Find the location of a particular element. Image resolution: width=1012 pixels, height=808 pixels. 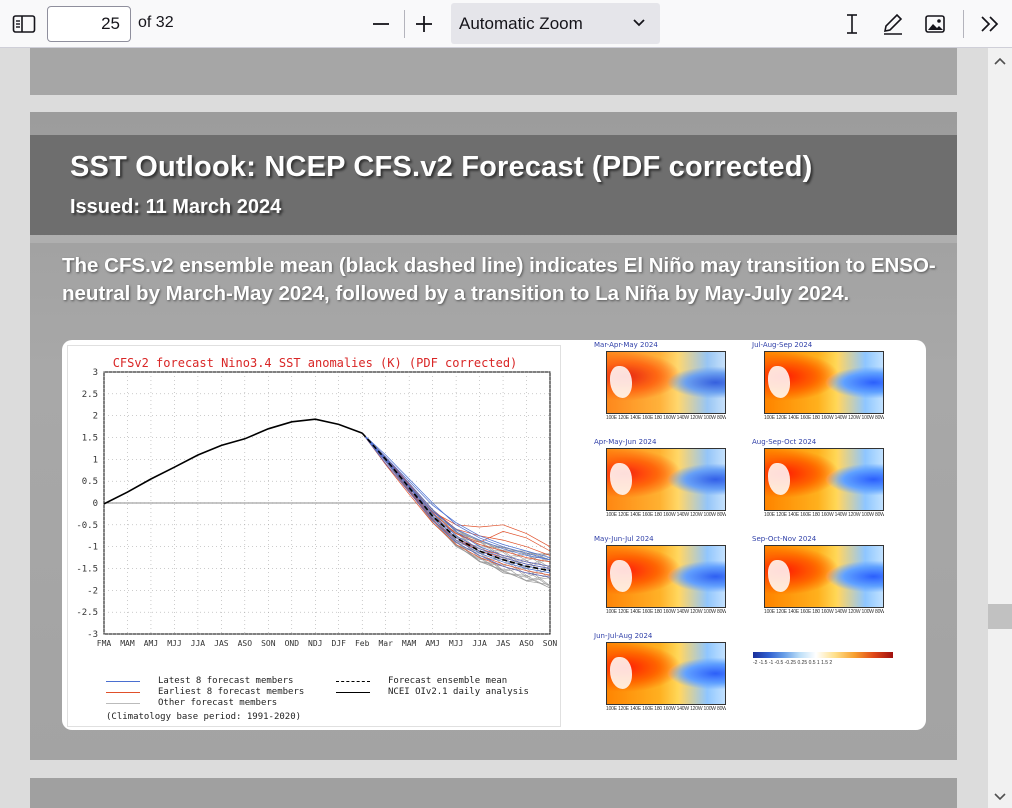

divider is located at coordinates (493, 239).